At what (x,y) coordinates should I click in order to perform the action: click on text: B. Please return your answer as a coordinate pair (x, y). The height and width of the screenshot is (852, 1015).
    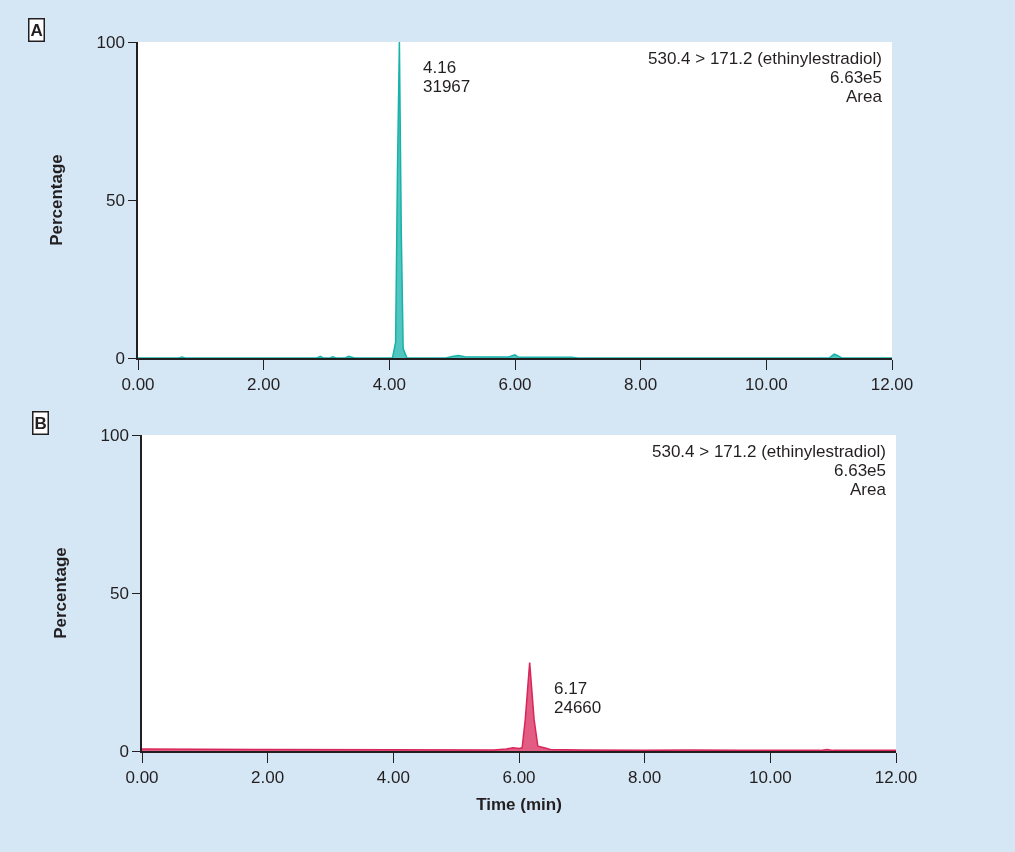
    Looking at the image, I should click on (40, 423).